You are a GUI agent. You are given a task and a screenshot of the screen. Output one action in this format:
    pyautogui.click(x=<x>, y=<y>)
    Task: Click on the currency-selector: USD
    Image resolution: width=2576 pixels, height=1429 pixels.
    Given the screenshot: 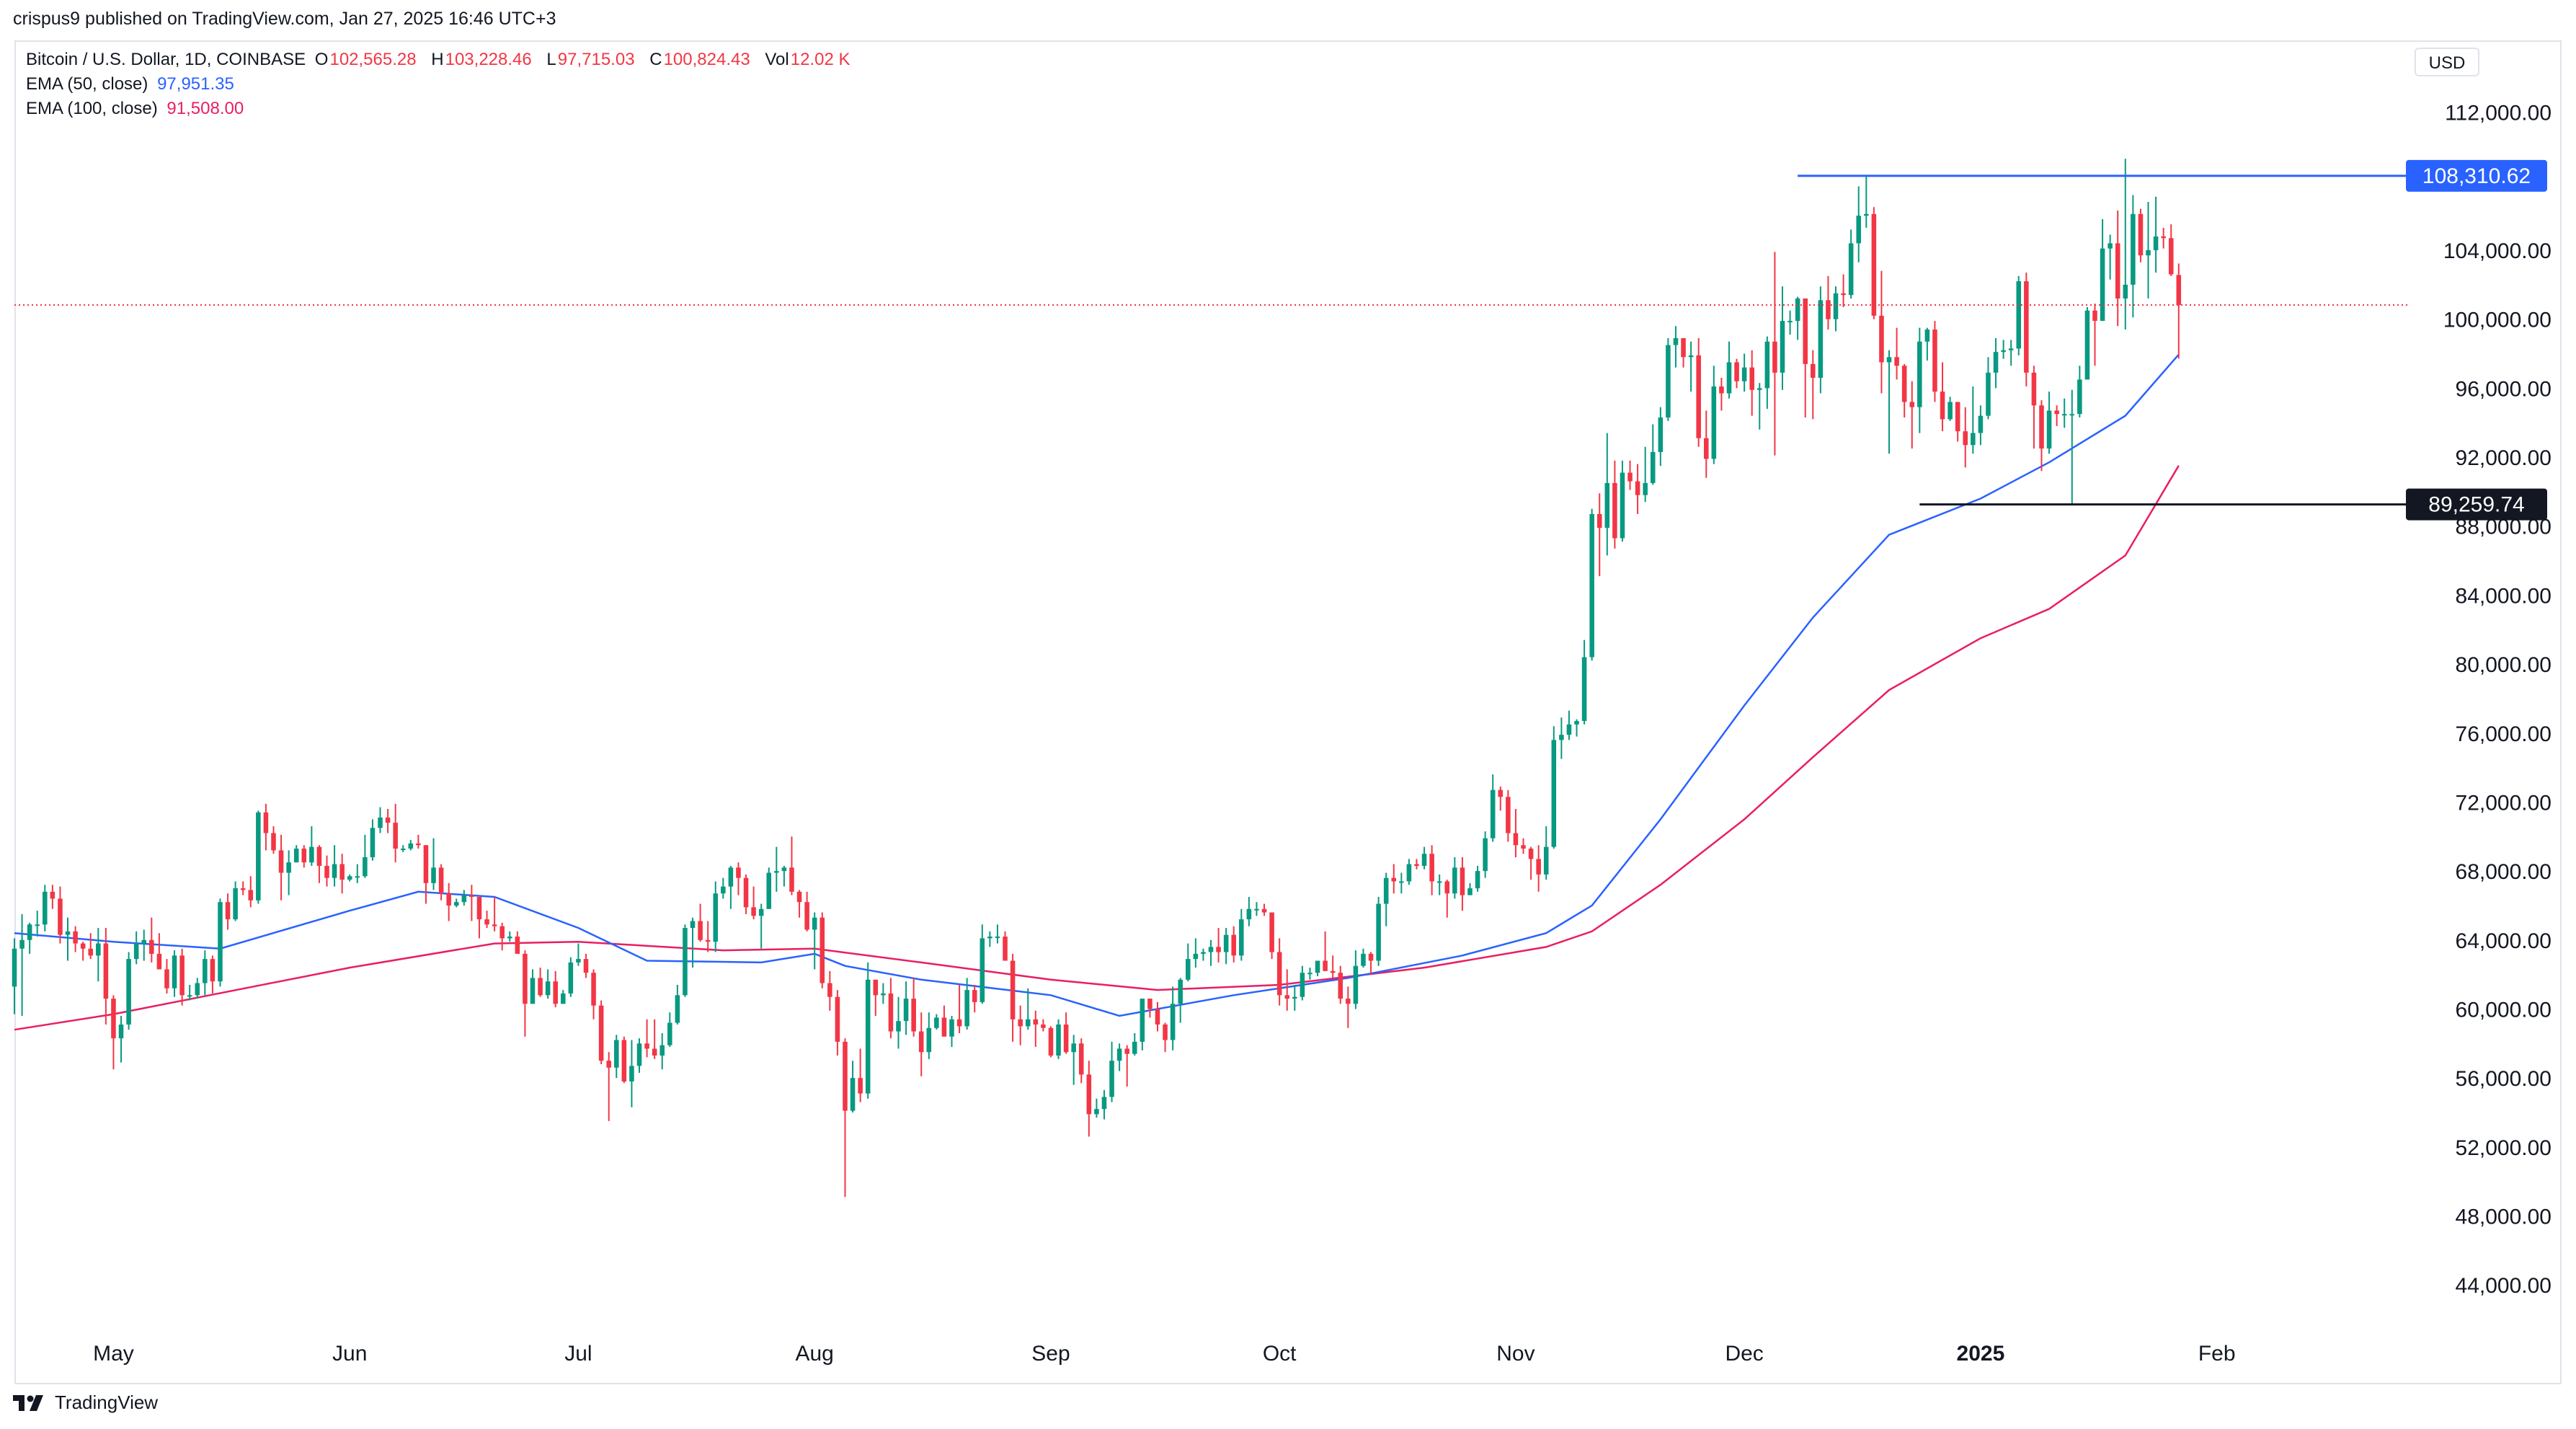 What is the action you would take?
    pyautogui.click(x=2447, y=62)
    